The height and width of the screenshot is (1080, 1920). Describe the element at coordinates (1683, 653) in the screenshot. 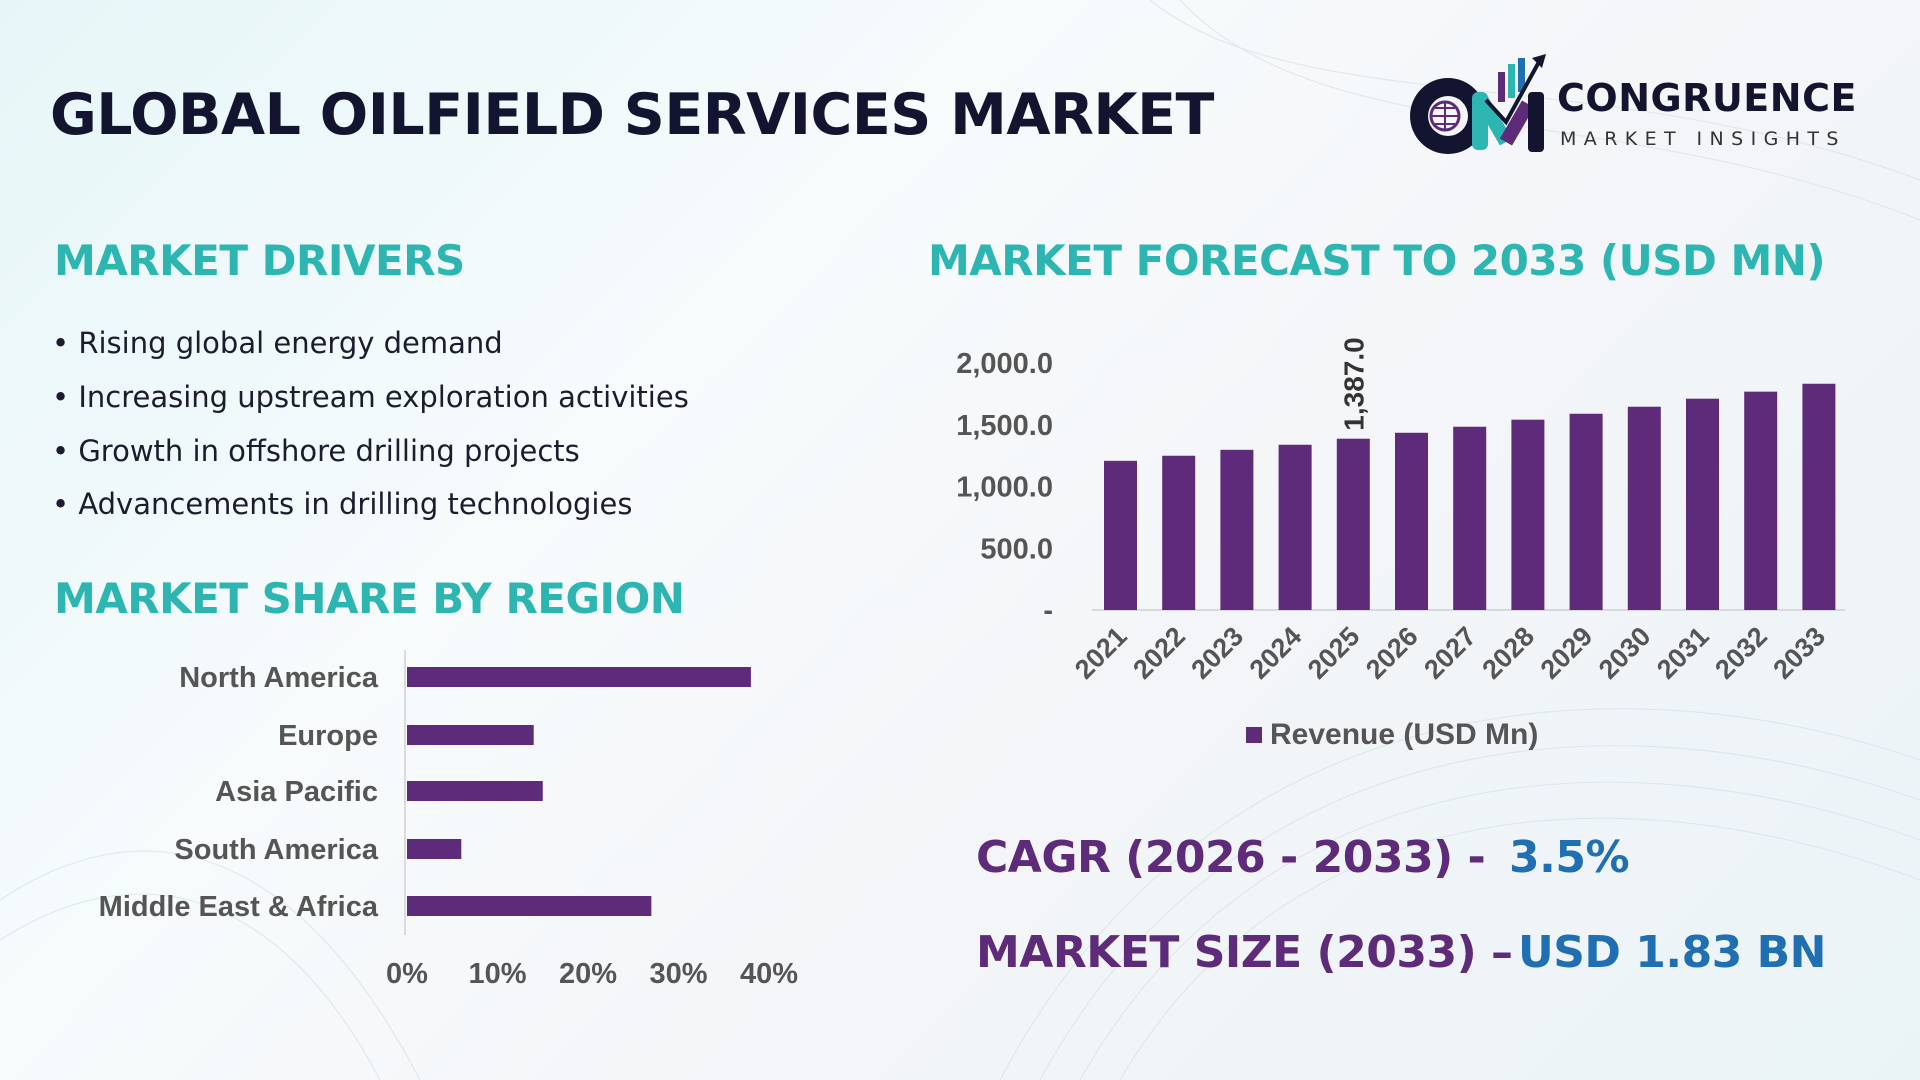

I see `x-tick-label: 2031` at that location.